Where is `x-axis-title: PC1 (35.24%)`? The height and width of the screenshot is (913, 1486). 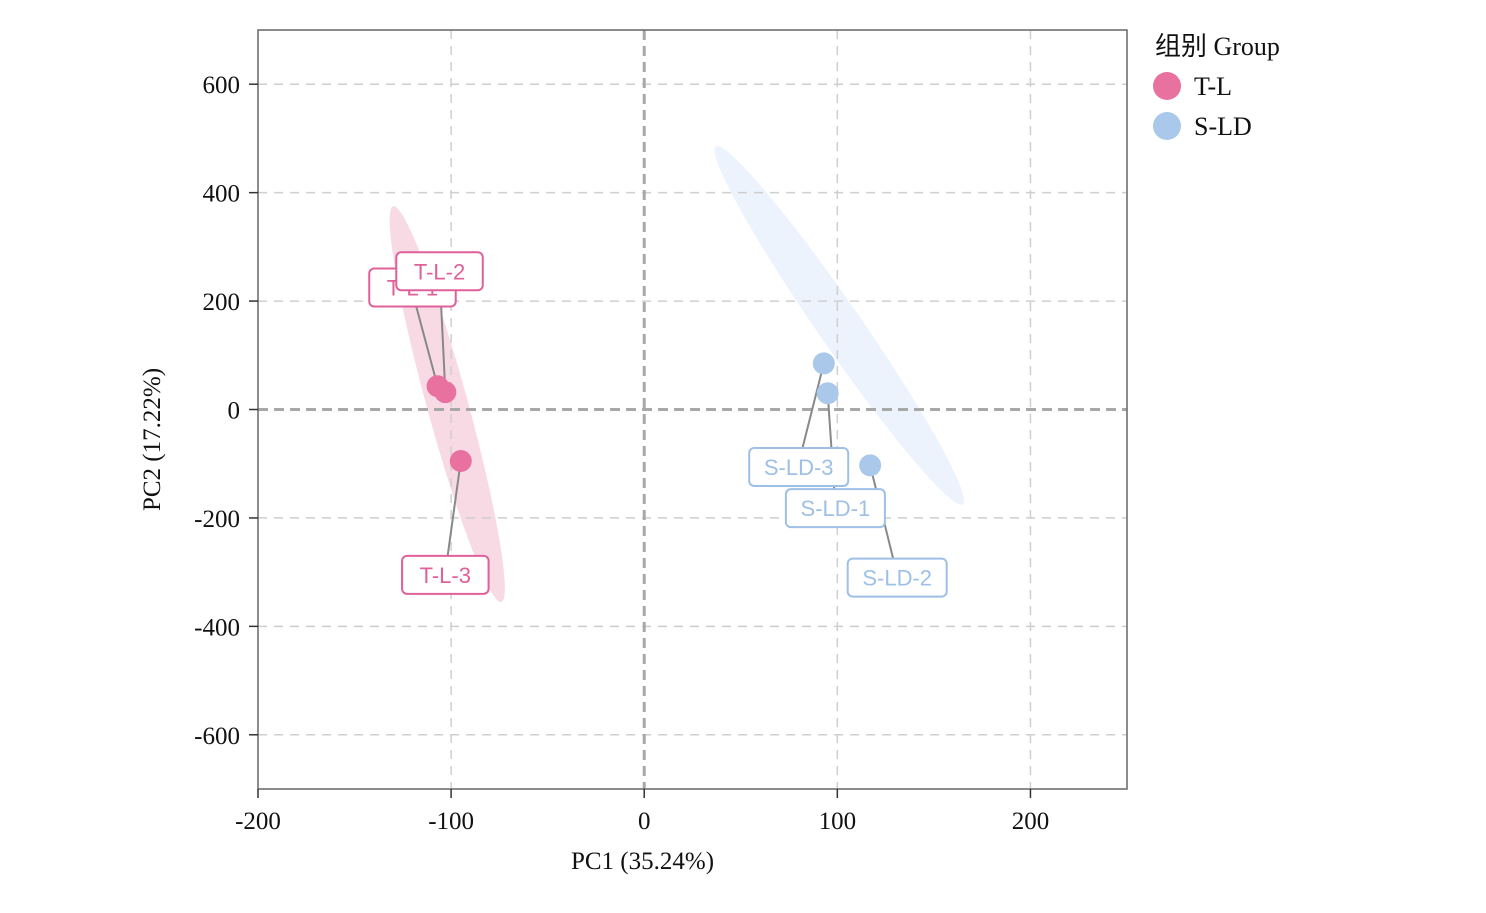
x-axis-title: PC1 (35.24%) is located at coordinates (642, 861).